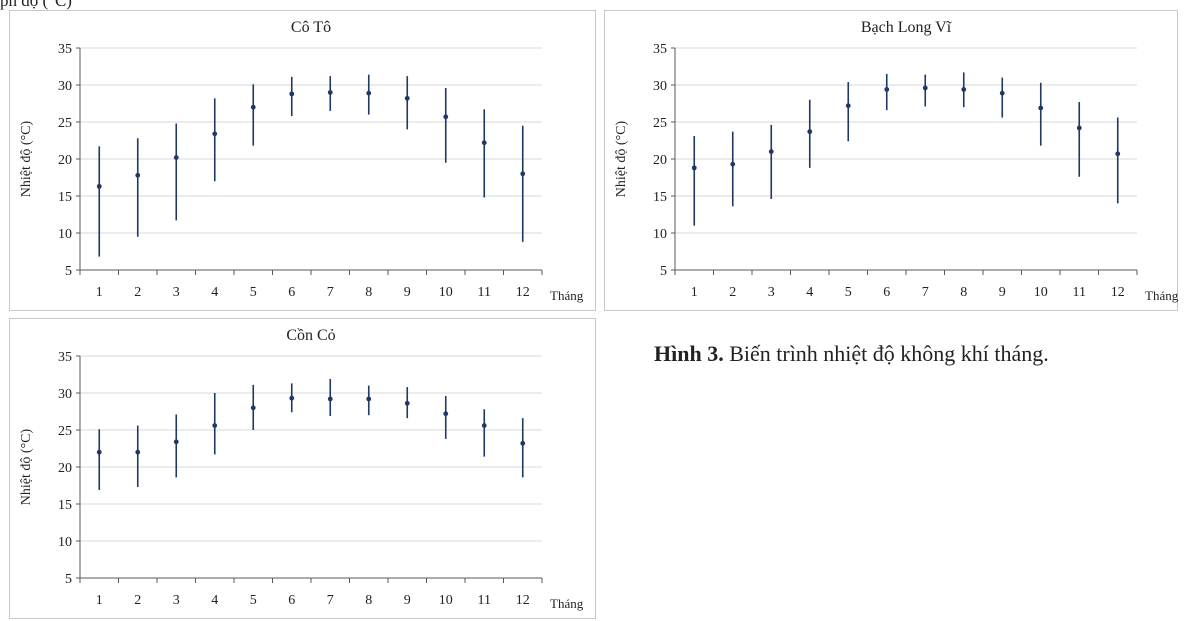 This screenshot has height=621, width=1184. What do you see at coordinates (886, 353) in the screenshot?
I see `caption-text: Biến trình nhiệt độ không khí tháng.` at bounding box center [886, 353].